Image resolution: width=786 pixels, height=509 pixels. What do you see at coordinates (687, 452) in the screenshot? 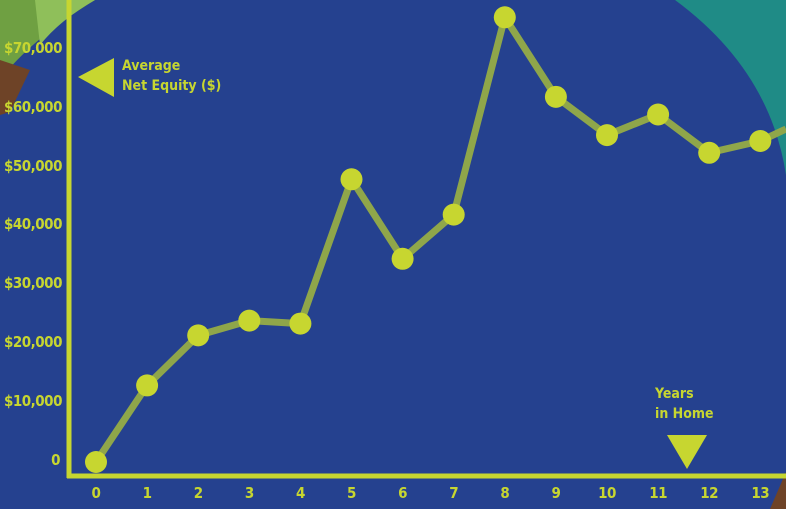
I see `x-axis-label-arrow-icon` at bounding box center [687, 452].